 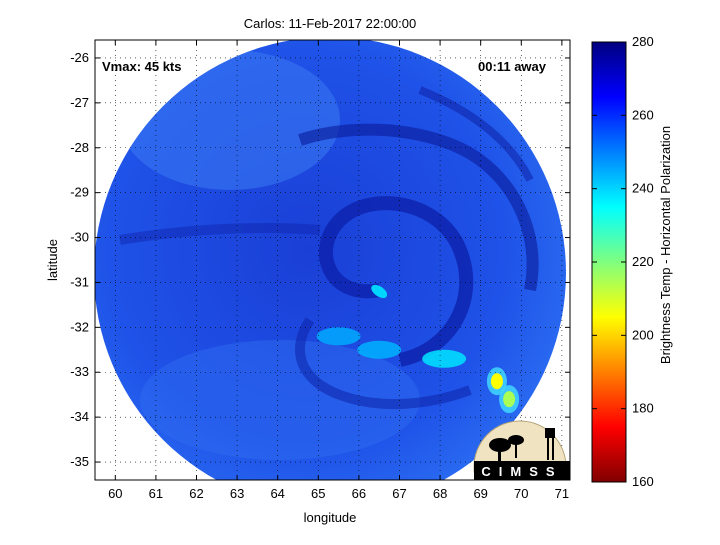 What do you see at coordinates (521, 450) in the screenshot?
I see `cimss-logo: CIMSS` at bounding box center [521, 450].